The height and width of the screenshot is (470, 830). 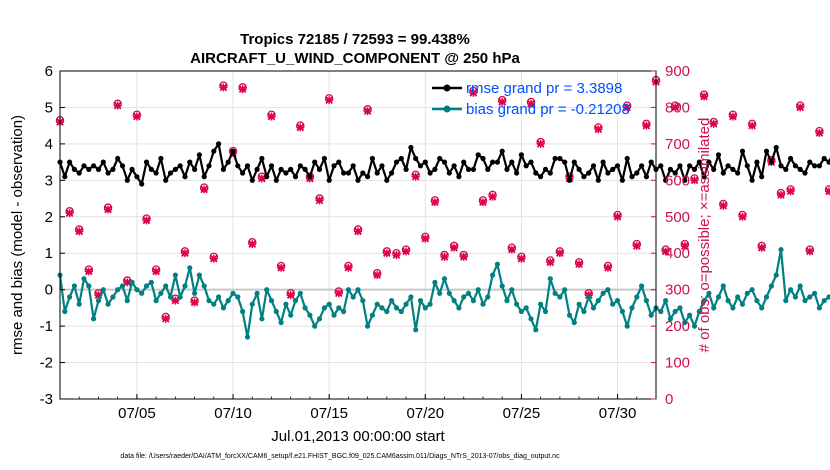 What do you see at coordinates (137, 413) in the screenshot?
I see `x-tick-label: 07/05` at bounding box center [137, 413].